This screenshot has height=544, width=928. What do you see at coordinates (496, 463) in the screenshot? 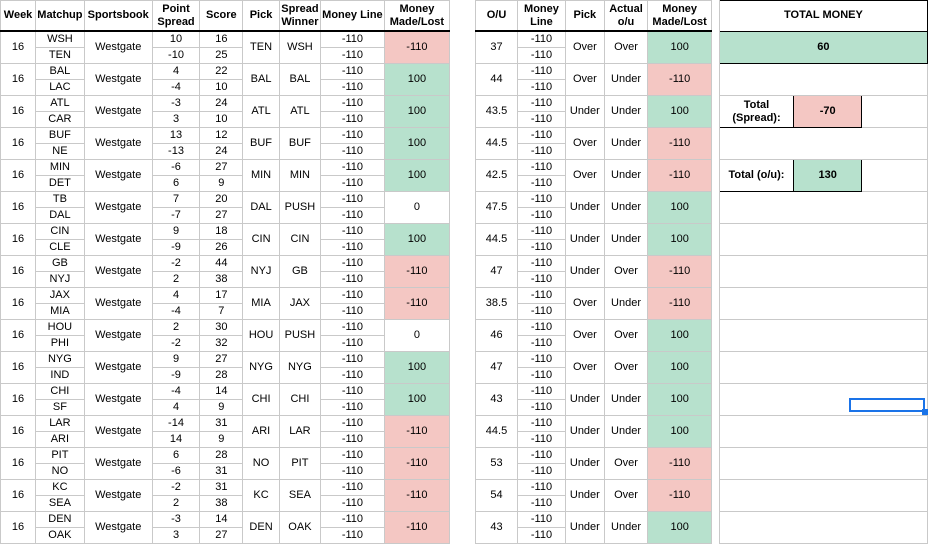
I see `ou-line-cell: 53` at bounding box center [496, 463].